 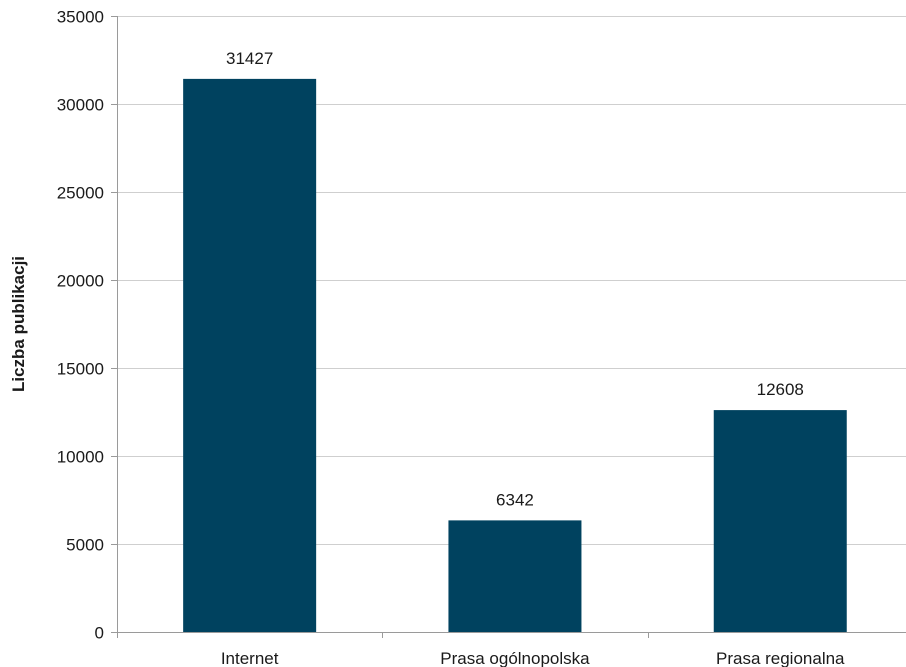 What do you see at coordinates (80, 369) in the screenshot?
I see `y-tick-label: 15000` at bounding box center [80, 369].